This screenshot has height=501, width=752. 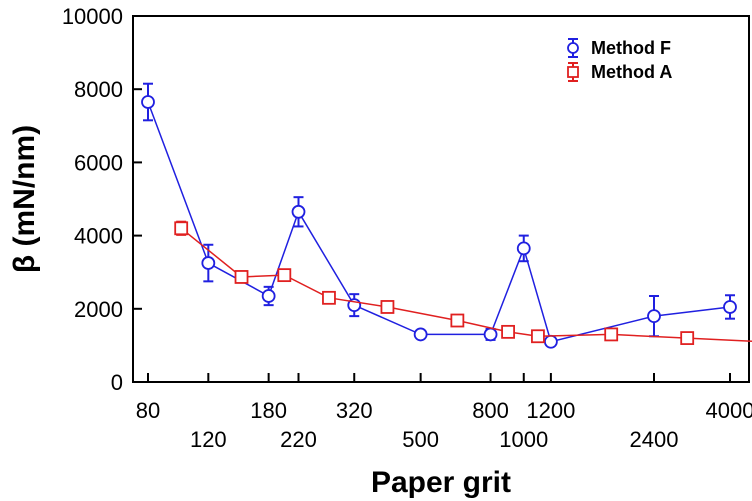 What do you see at coordinates (523, 439) in the screenshot?
I see `x-tick-label: 1000` at bounding box center [523, 439].